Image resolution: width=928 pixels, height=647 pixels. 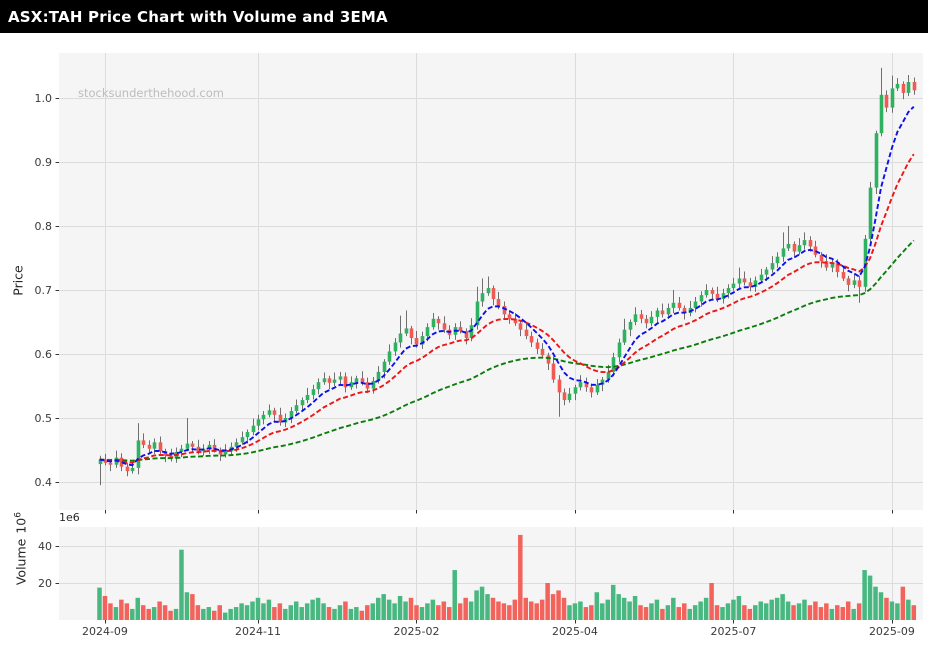 What do you see at coordinates (464, 16) in the screenshot?
I see `title-bar: ASX:TAH Price Chart with Volume and 3EMA` at bounding box center [464, 16].